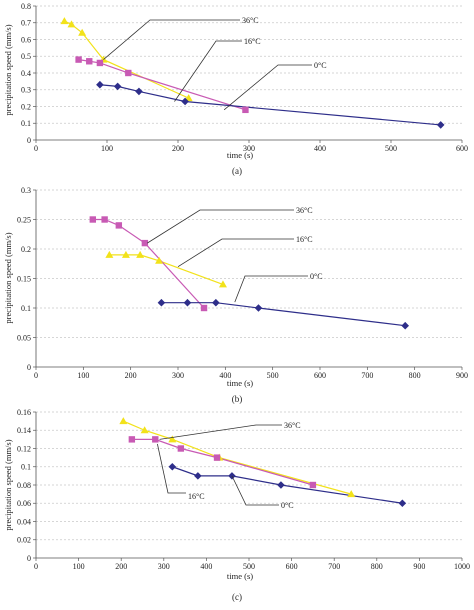  I want to click on y-tick-label: 0.14, so click(24, 430).